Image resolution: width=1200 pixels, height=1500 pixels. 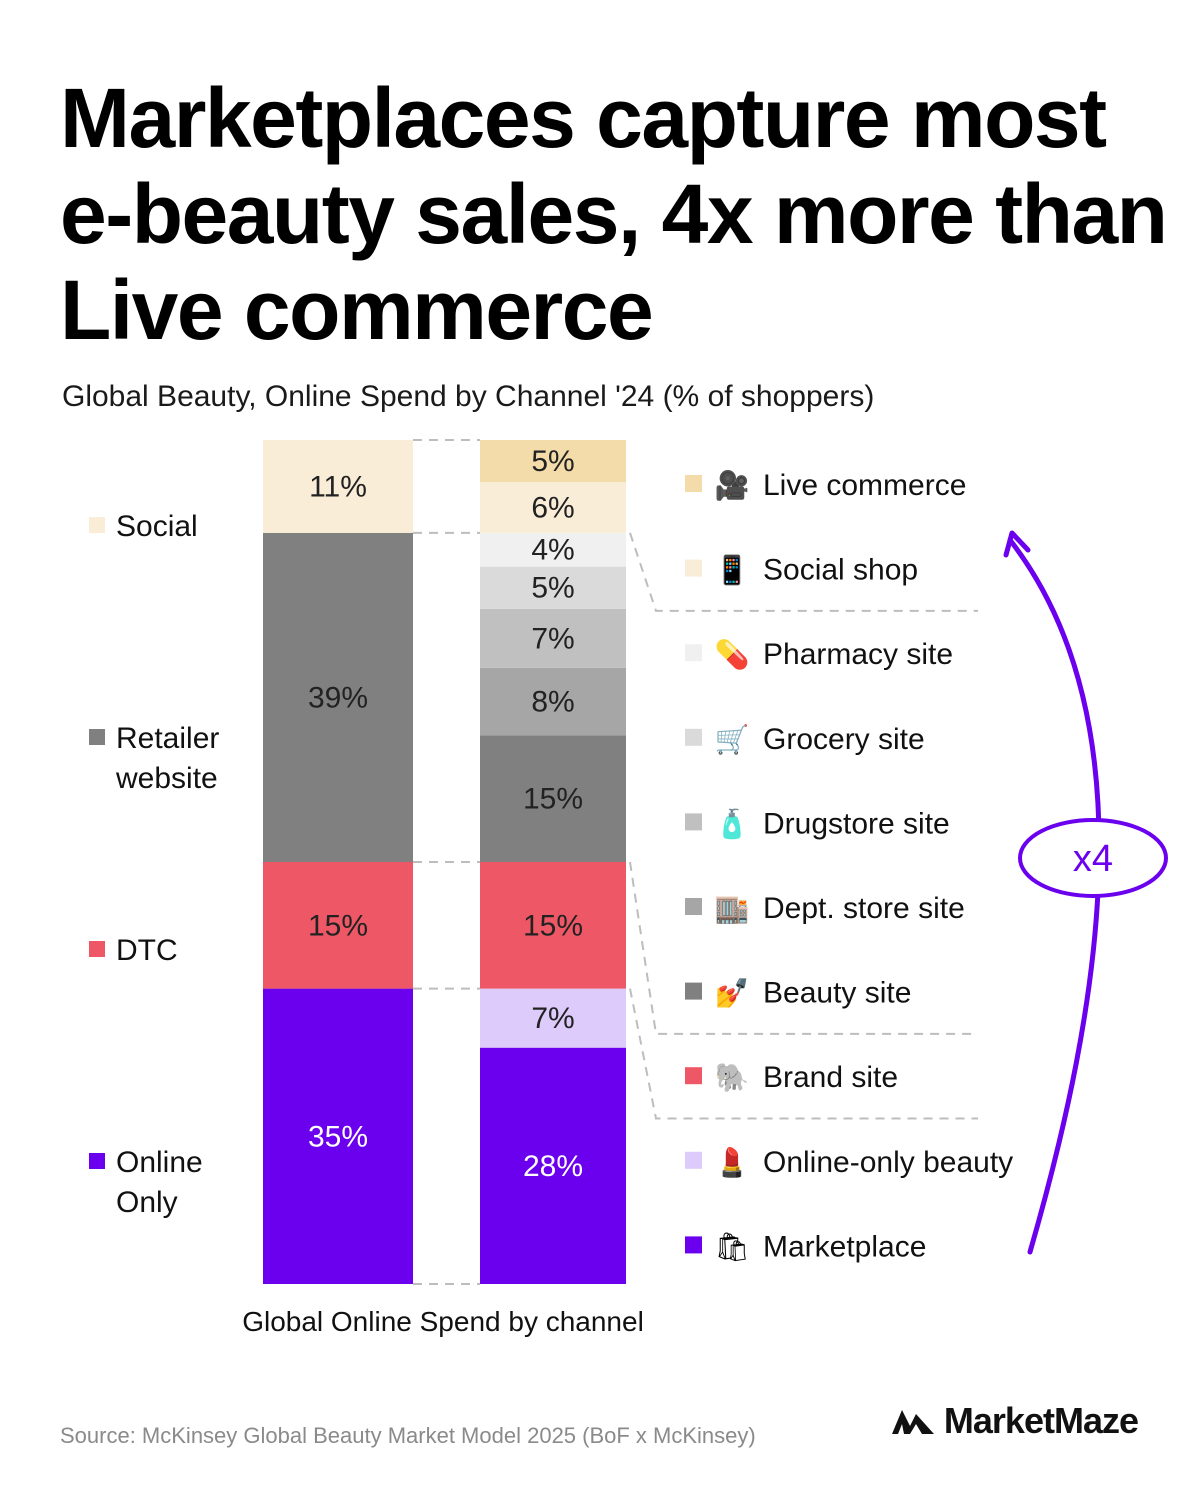 I want to click on legend-swatch-grocery-site, so click(x=693, y=737).